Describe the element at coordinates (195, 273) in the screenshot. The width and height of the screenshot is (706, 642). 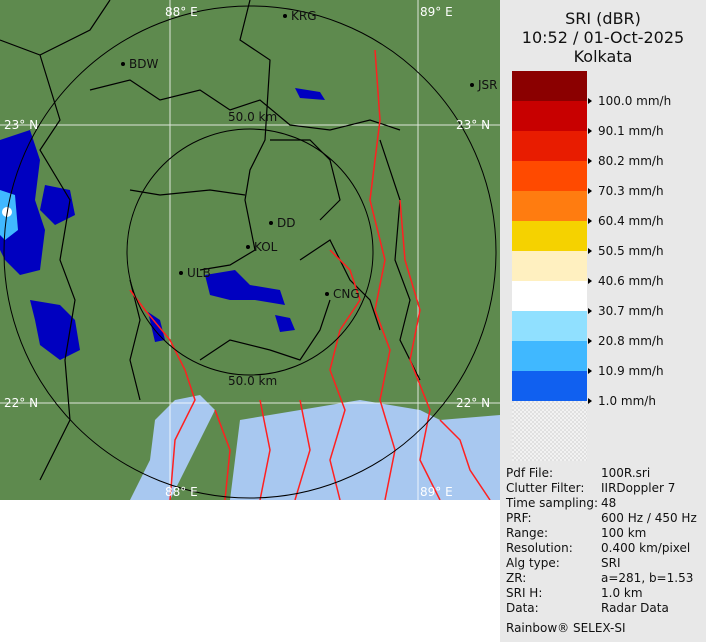
I see `place-ulb: ULB` at that location.